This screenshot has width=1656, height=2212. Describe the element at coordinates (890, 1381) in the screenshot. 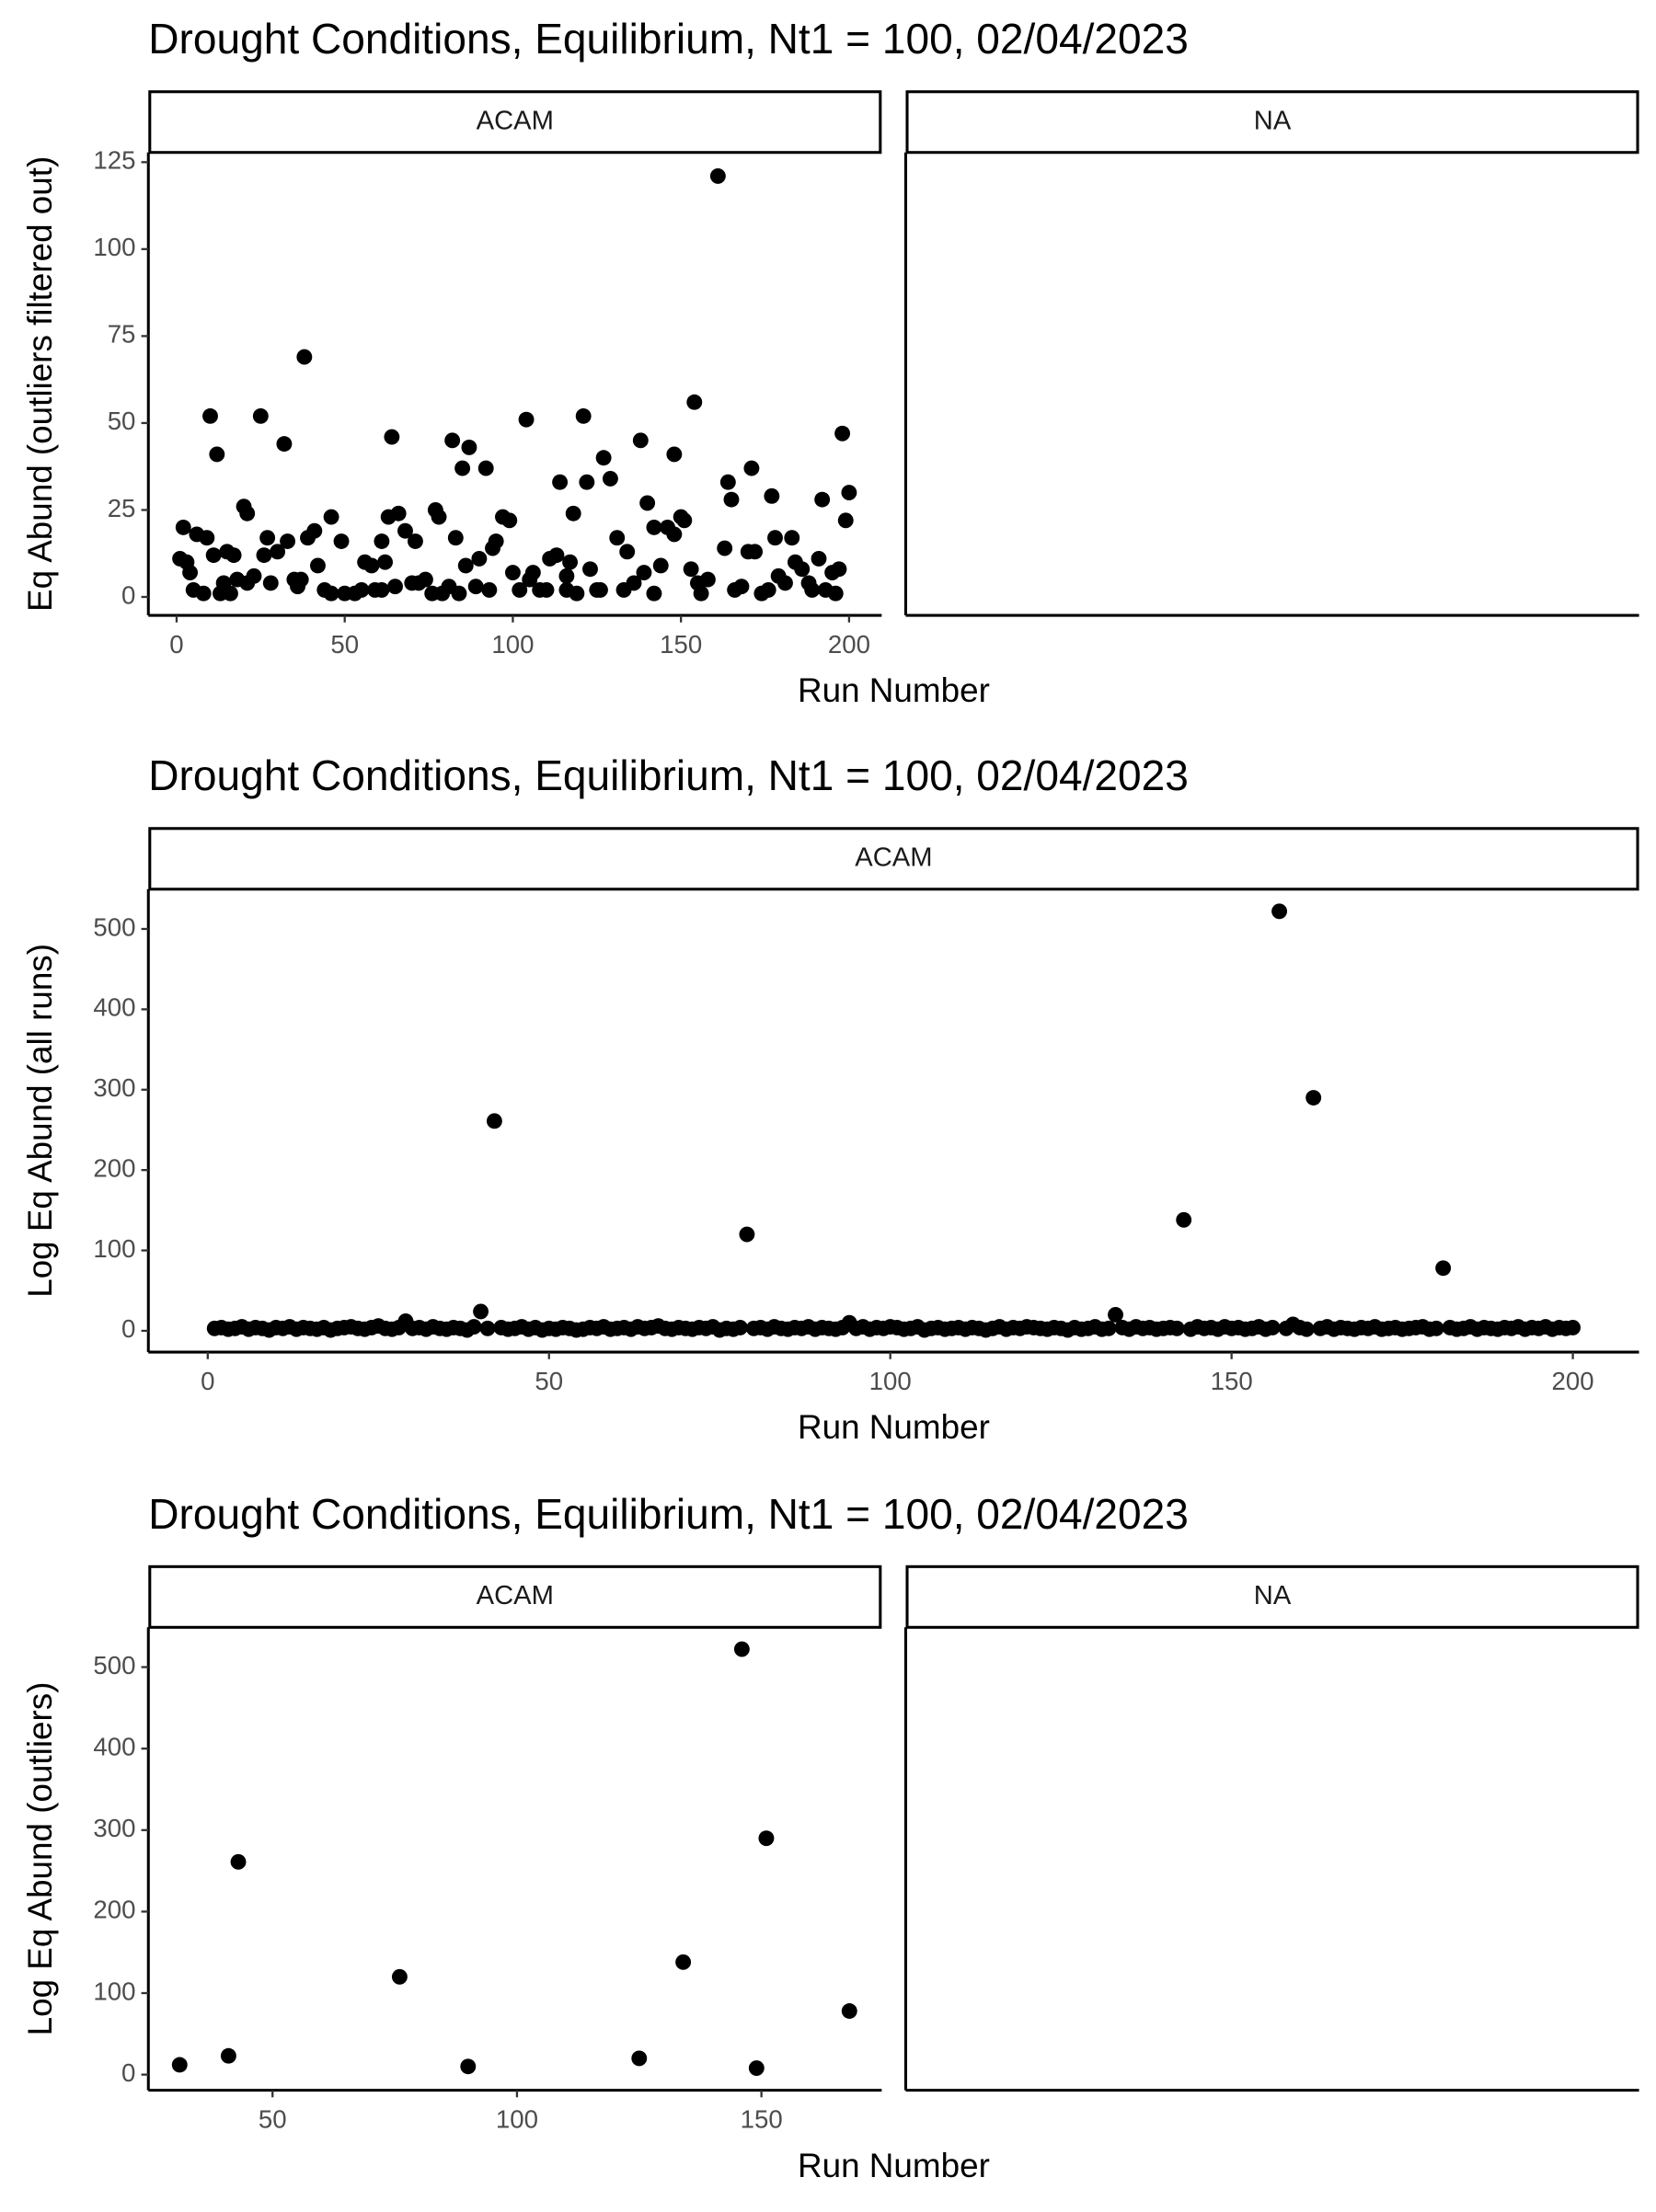

I see `x-tick-label: 100` at that location.